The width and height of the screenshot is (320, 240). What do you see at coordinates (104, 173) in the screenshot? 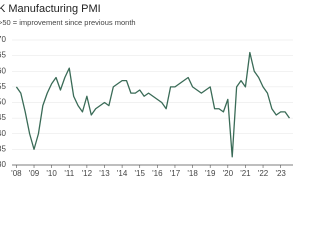
I see `x-tick-label: '13` at bounding box center [104, 173].